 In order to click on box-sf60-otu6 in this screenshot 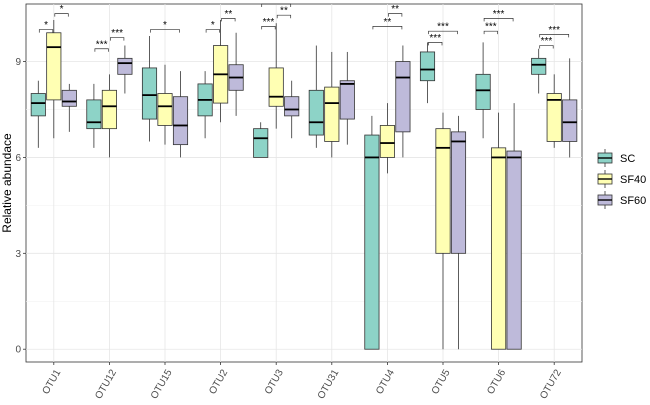, I will do `click(514, 226)`.